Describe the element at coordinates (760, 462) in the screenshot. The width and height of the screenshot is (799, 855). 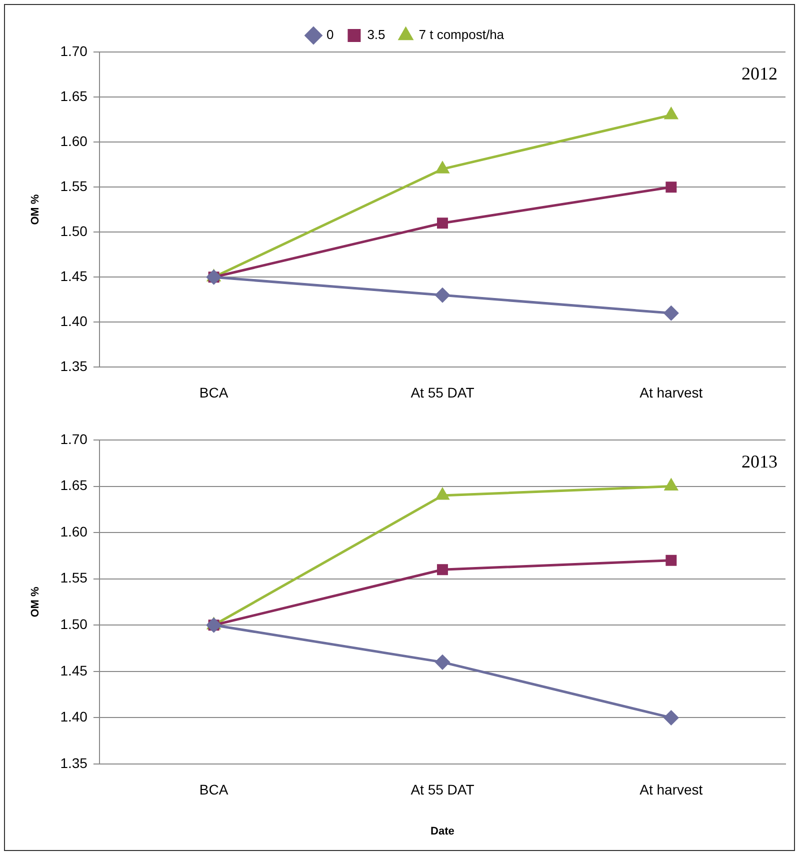
I see `annotation: 2013` at that location.